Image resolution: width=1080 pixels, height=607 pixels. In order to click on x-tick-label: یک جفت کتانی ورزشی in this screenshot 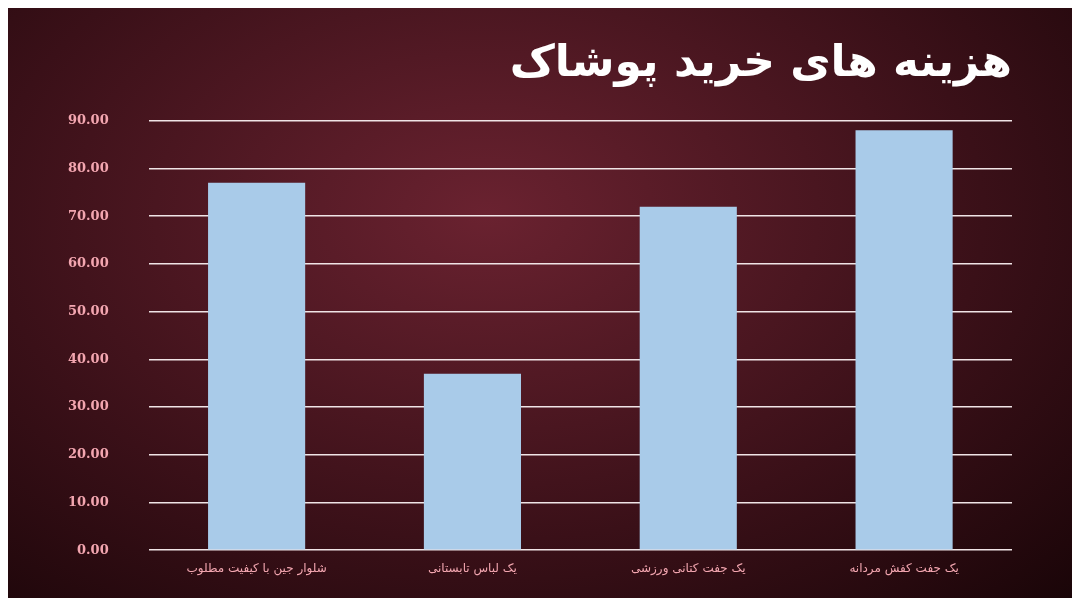, I will do `click(688, 568)`.